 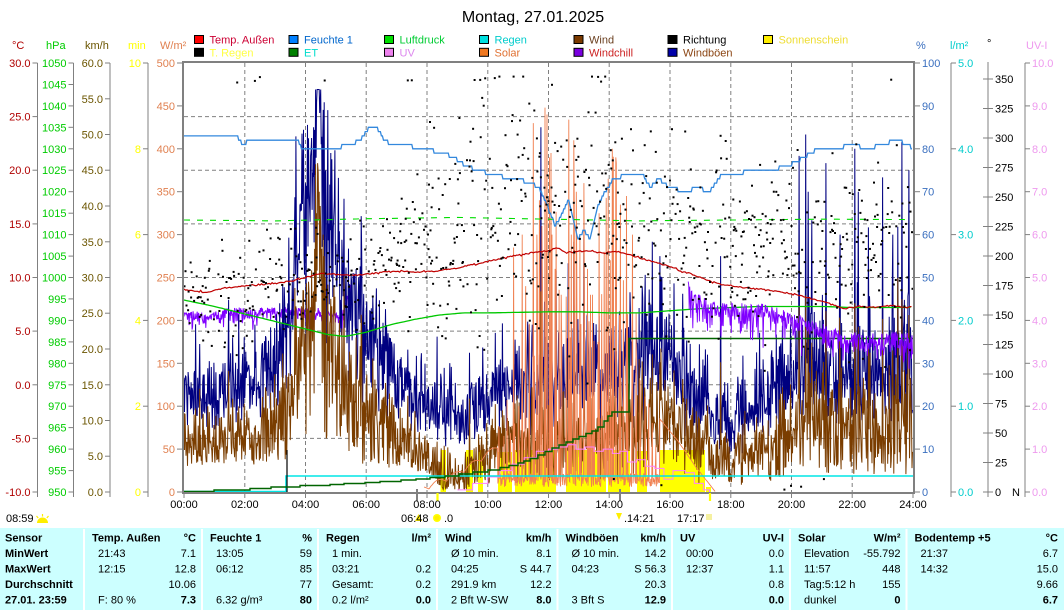 I want to click on svg-text: l/m², so click(x=421, y=539).